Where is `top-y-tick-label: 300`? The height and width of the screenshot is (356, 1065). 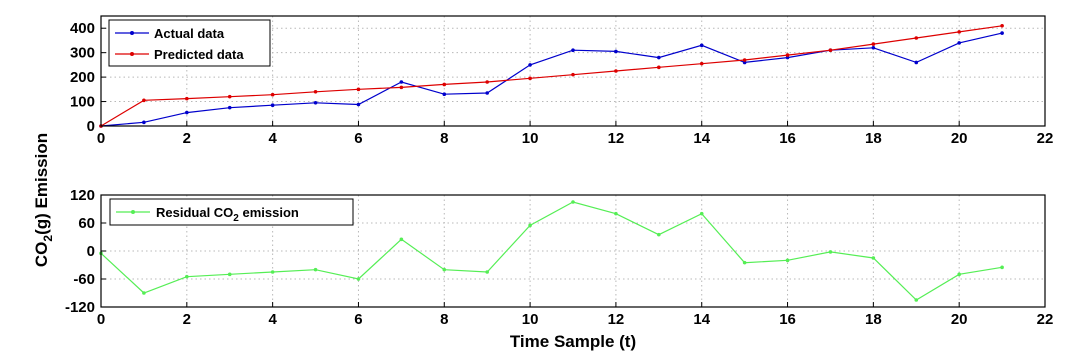
top-y-tick-label: 300 is located at coordinates (82, 53).